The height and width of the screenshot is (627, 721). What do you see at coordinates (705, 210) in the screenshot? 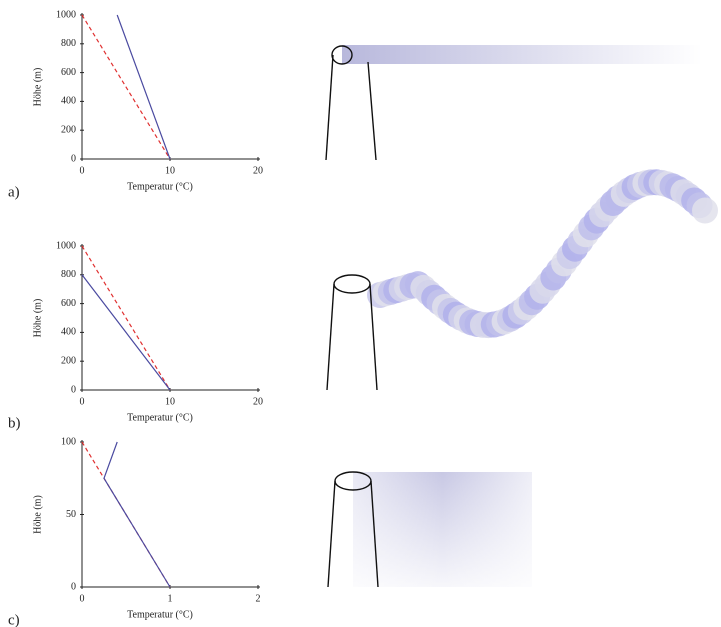
I see `plume-puff` at bounding box center [705, 210].